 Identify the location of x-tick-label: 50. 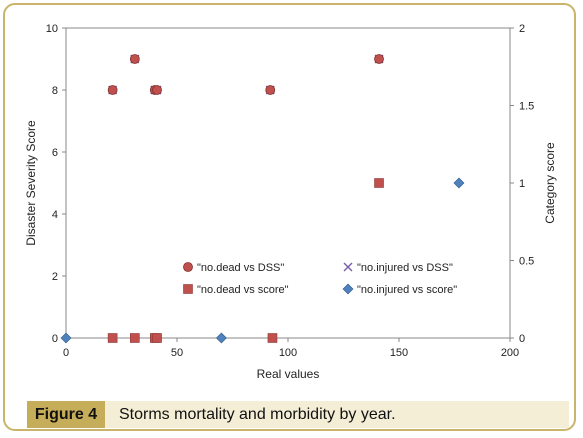
(177, 353).